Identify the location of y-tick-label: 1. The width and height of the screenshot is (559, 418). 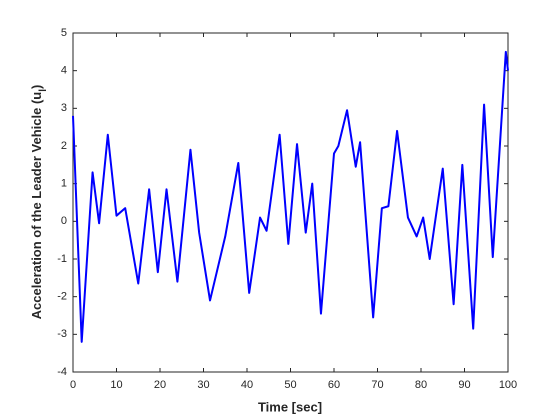
(64, 184).